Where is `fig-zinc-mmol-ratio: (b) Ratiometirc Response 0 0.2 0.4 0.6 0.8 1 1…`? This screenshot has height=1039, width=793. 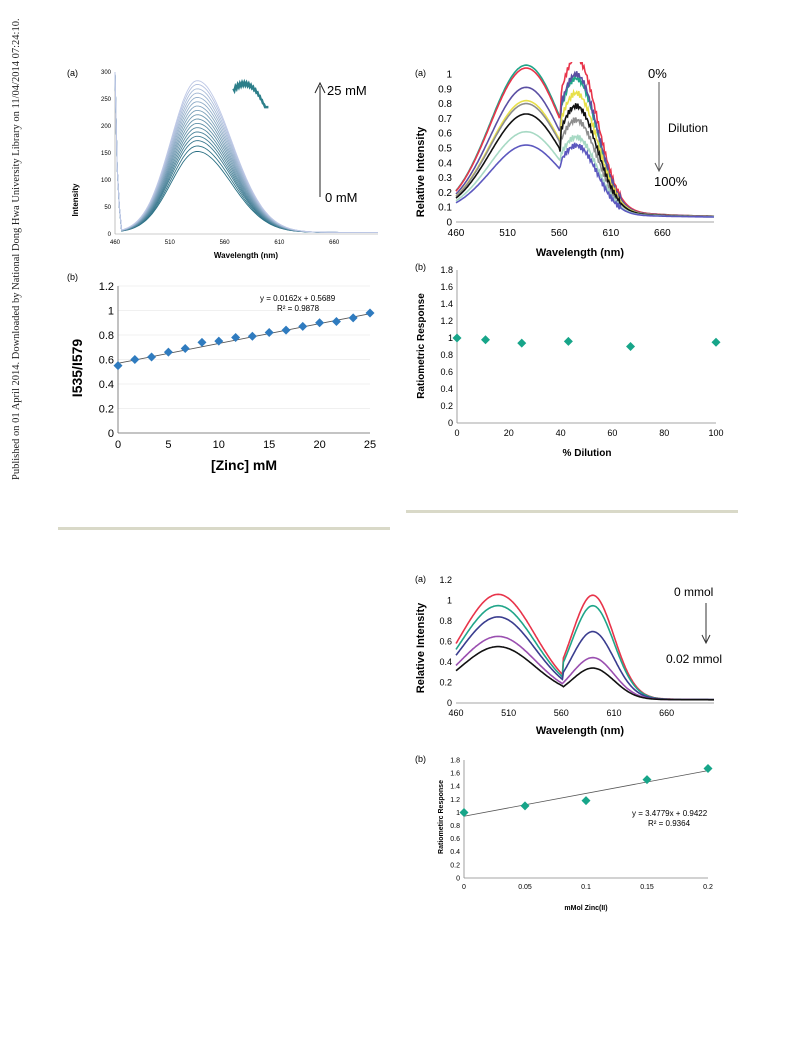 fig-zinc-mmol-ratio: (b) Ratiometirc Response 0 0.2 0.4 0.6 0.8 1 1… is located at coordinates (564, 833).